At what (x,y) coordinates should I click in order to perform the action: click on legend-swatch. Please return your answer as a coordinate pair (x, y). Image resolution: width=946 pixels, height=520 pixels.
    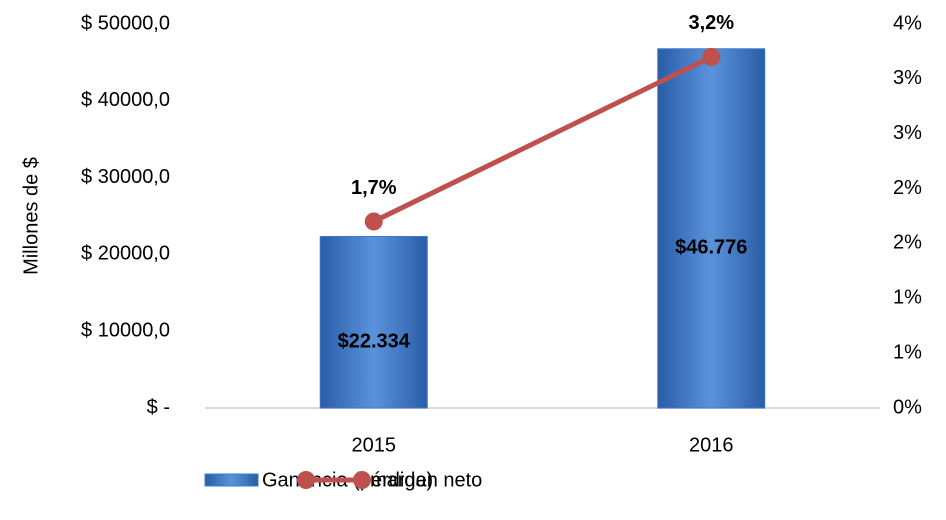
    Looking at the image, I should click on (231, 480).